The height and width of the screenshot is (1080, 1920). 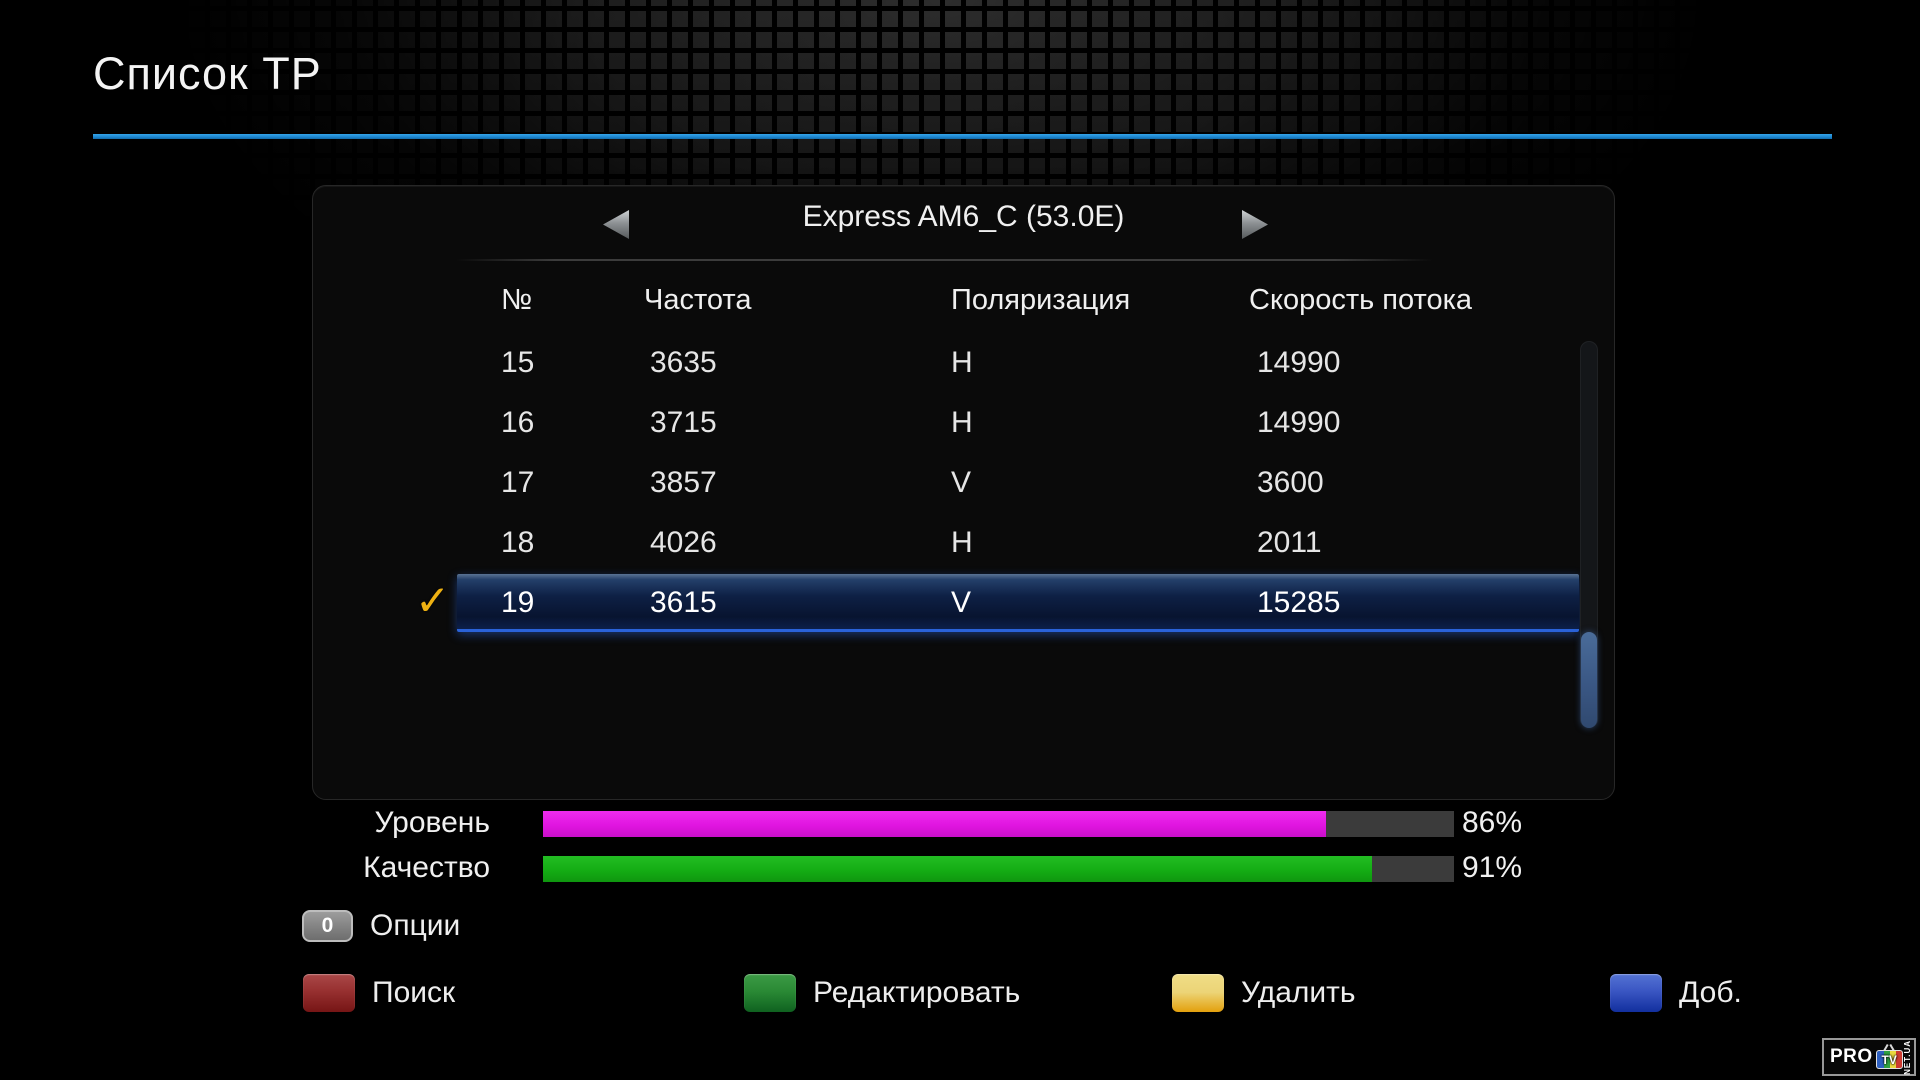 I want to click on blue-key-icon, so click(x=1636, y=993).